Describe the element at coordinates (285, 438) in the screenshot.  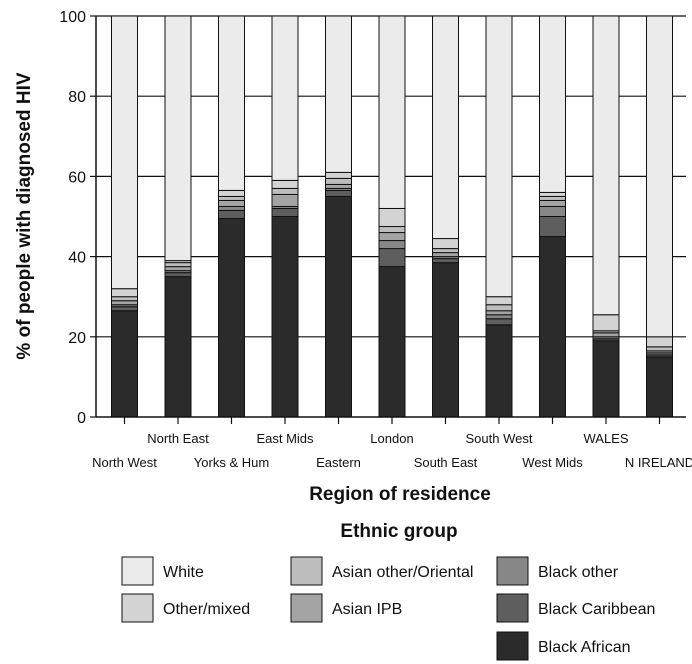
I see `x-tick-label: East Mids` at that location.